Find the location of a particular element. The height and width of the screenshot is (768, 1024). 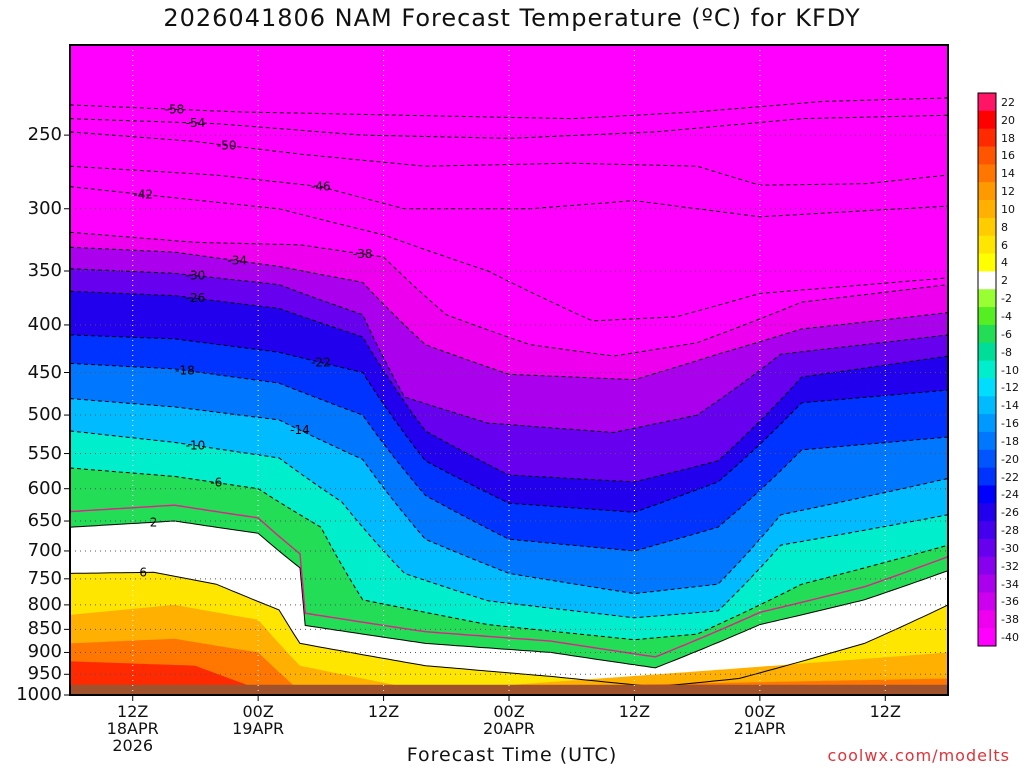

colorbar-label: 8 is located at coordinates (1004, 227).